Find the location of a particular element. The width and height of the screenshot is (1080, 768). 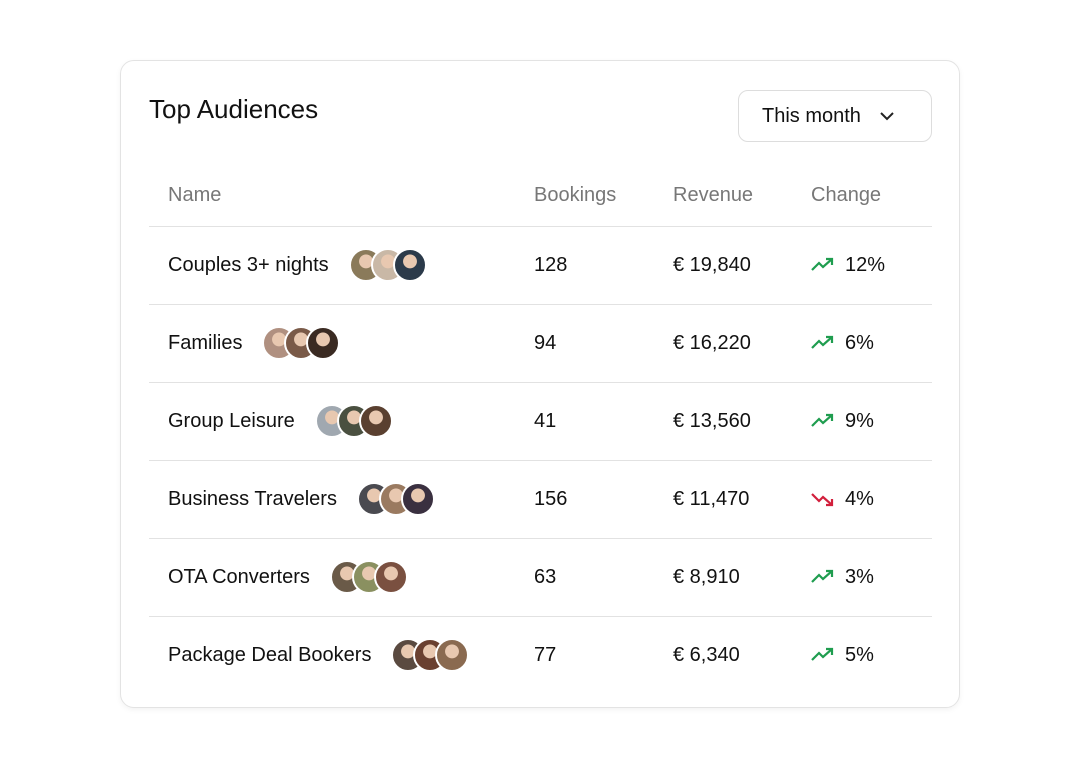

change-value: 12% is located at coordinates (865, 264).